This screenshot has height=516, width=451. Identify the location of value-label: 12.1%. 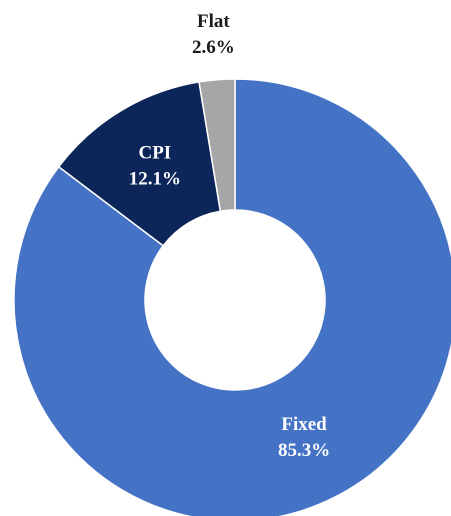
(155, 179).